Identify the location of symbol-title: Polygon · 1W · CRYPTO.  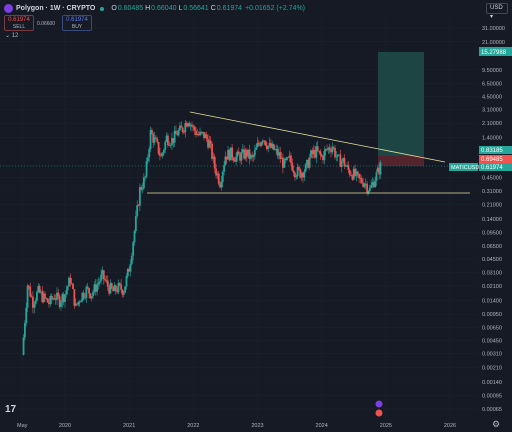
(56, 8).